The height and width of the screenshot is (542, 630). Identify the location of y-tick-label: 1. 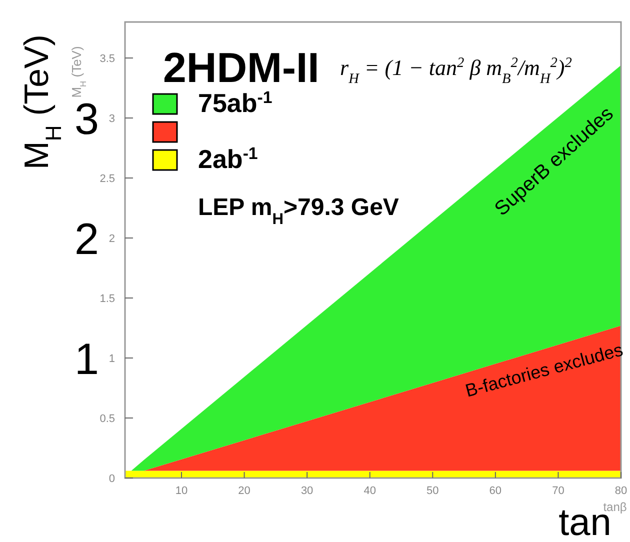
(86, 359).